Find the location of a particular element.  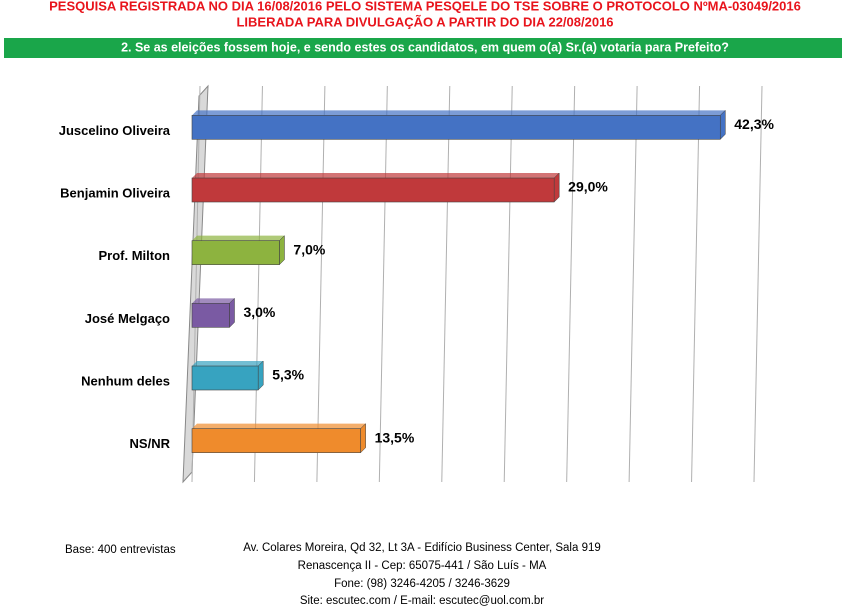

category-label: Nenhum deles is located at coordinates (125, 380).